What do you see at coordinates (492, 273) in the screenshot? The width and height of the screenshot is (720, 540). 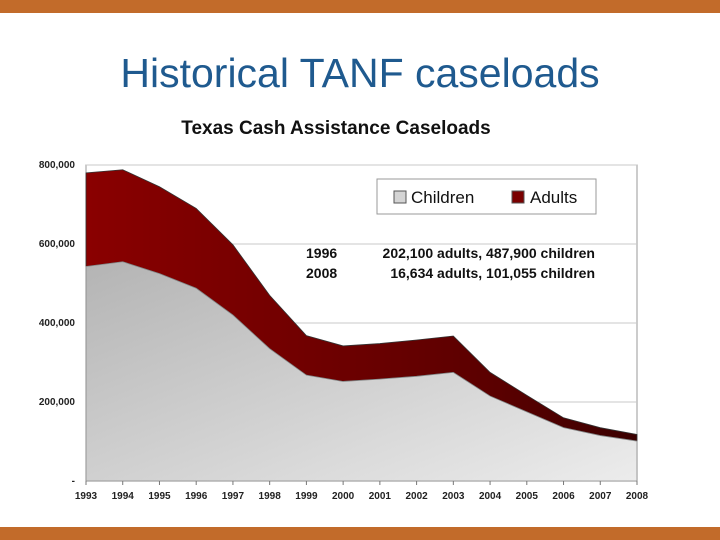 I see `annotation-text-2008: 16,634 adults, 101,055 children` at bounding box center [492, 273].